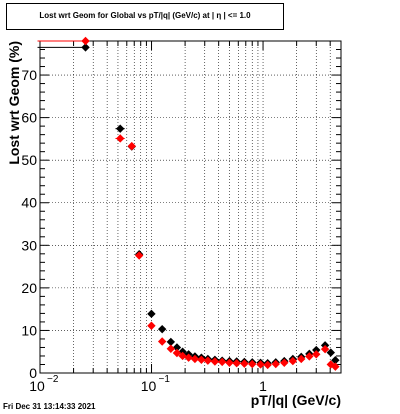 The image size is (400, 414). Describe the element at coordinates (14, 103) in the screenshot. I see `y-axis-label: Lost wrt Geom (%)` at that location.